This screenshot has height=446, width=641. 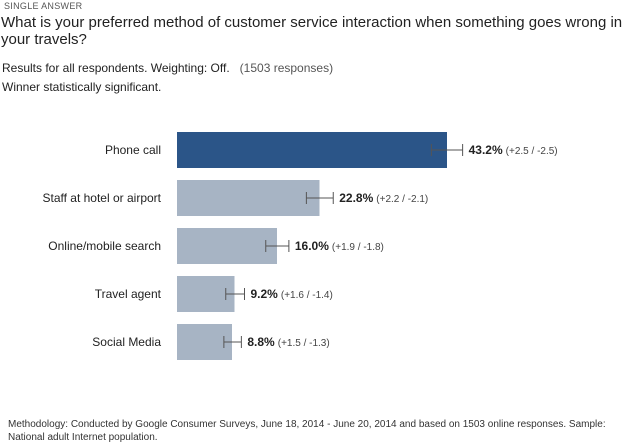 I want to click on value-percent: 8.8%, so click(x=261, y=342).